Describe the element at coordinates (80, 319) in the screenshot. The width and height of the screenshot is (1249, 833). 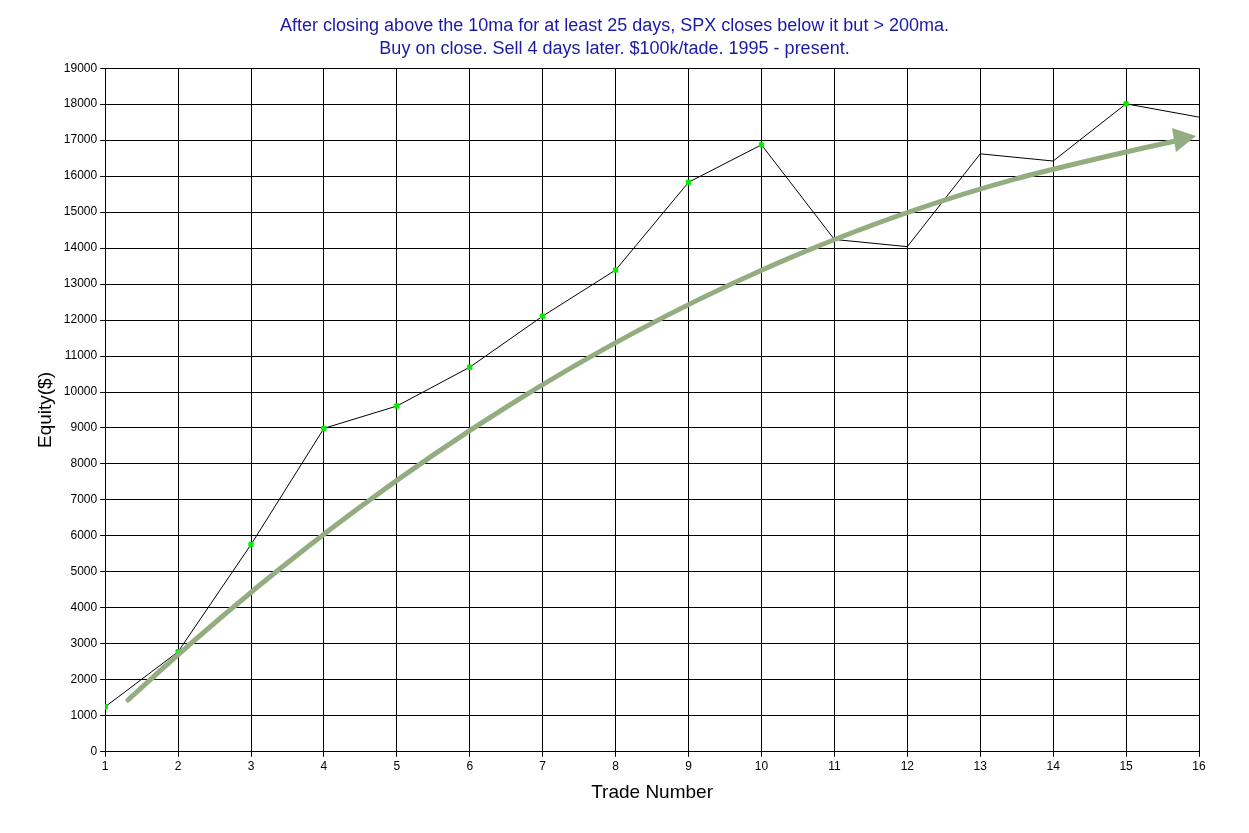
I see `y-tick-label: 12000` at that location.